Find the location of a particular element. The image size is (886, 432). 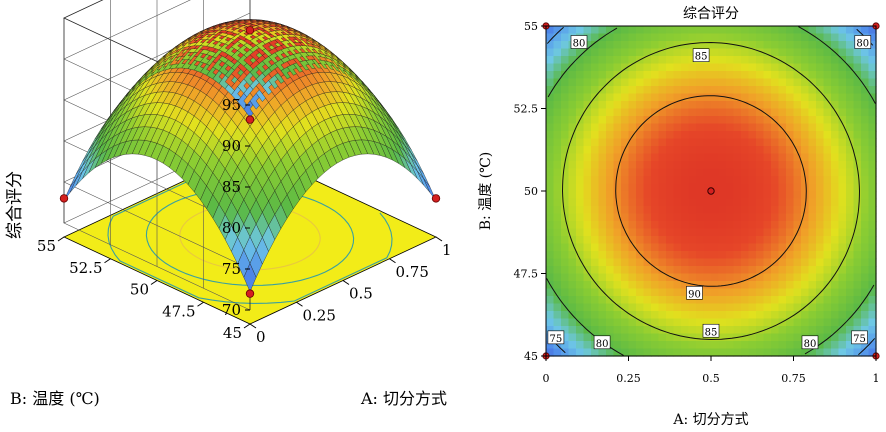

contour-label-box is located at coordinates (579, 42).